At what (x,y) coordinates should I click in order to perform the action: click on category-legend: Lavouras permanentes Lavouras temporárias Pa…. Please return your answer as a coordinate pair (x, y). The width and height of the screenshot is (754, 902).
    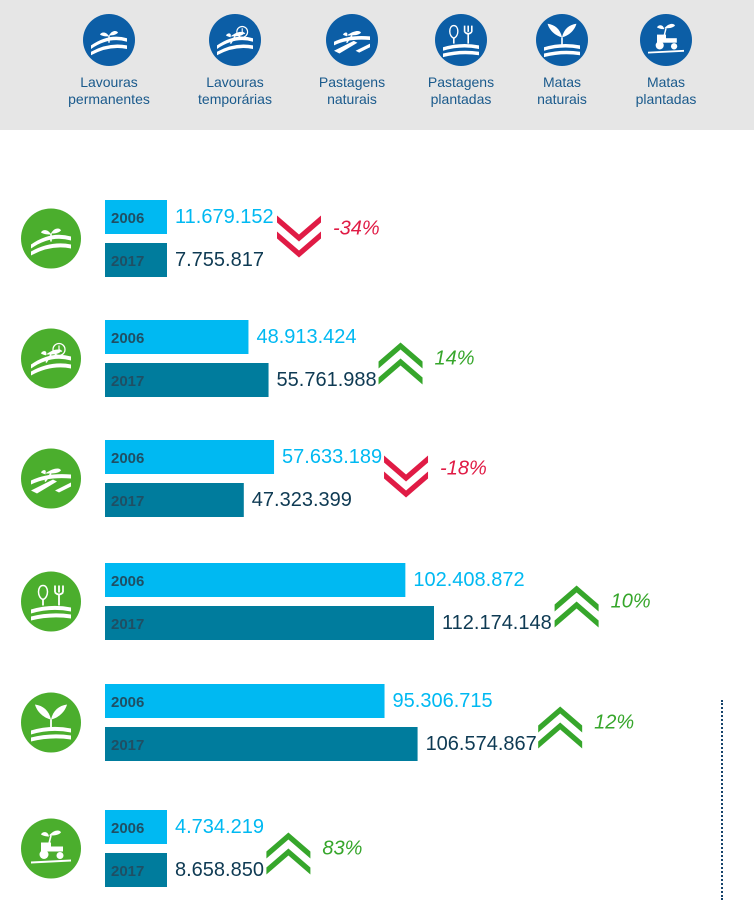
    Looking at the image, I should click on (377, 65).